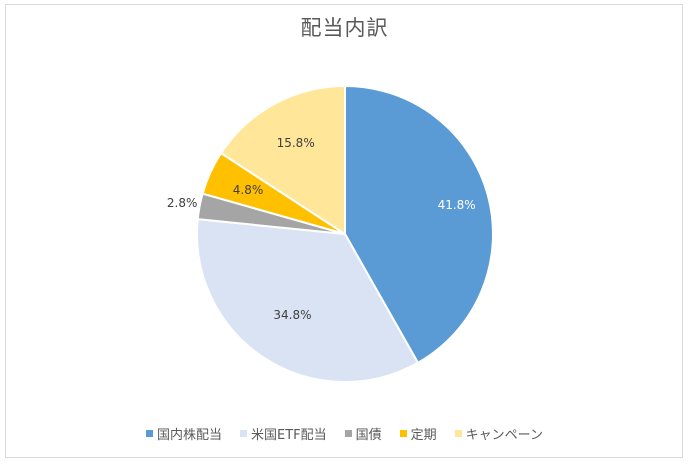 This screenshot has height=465, width=689. What do you see at coordinates (368, 435) in the screenshot?
I see `legend-label: 国債` at bounding box center [368, 435].